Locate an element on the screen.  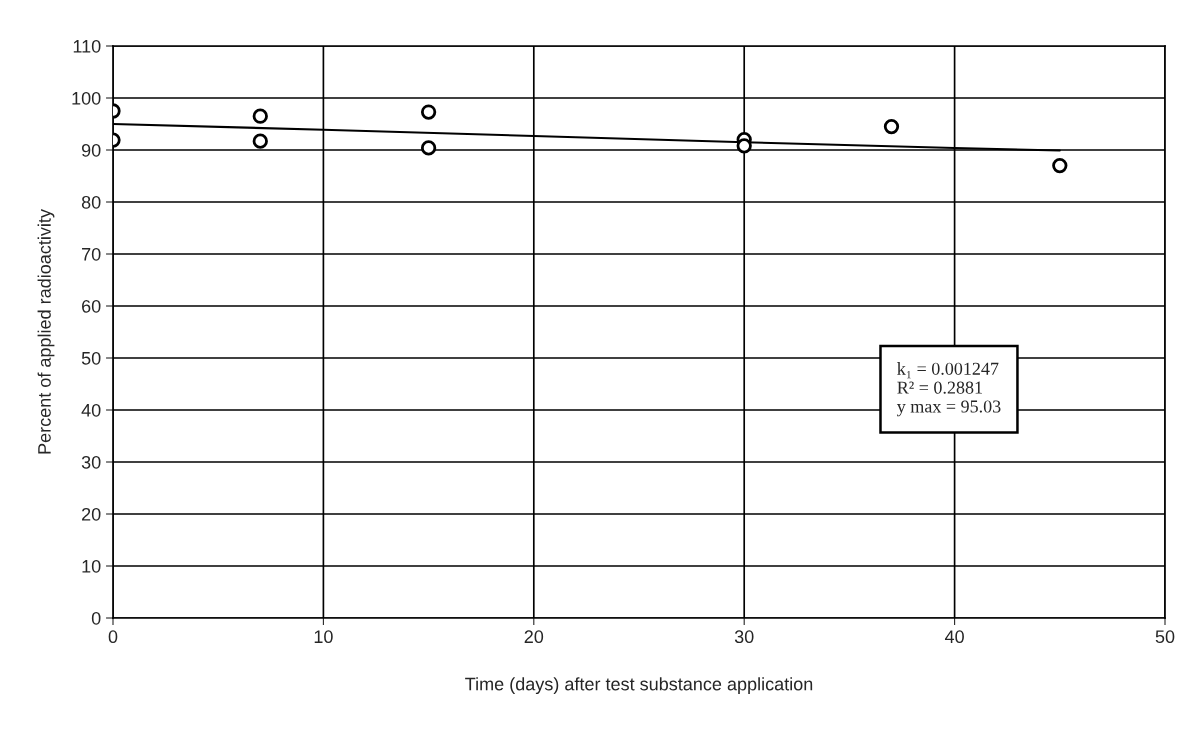
annotation: k₁ = 0.001247 R² = 0.2881 y max = 95.03 is located at coordinates (948, 389).